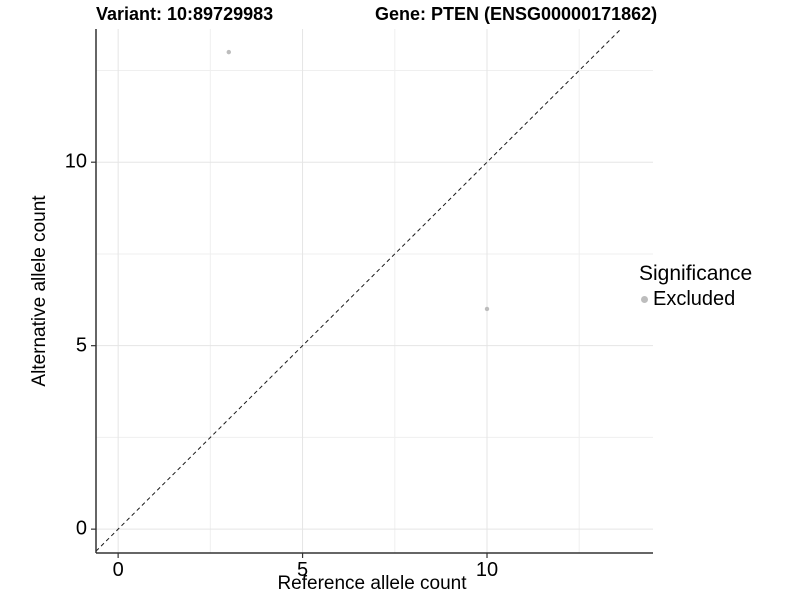 Image resolution: width=800 pixels, height=600 pixels. I want to click on plot-title-gene: Gene: PTEN (ENSG00000171862), so click(516, 14).